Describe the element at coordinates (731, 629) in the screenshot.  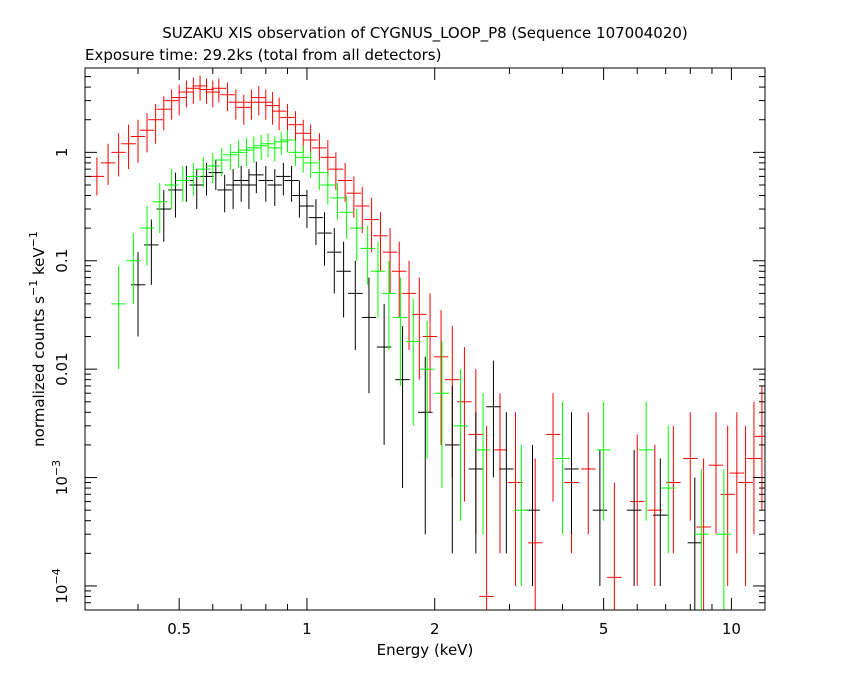
I see `x-tick-label: 10` at that location.